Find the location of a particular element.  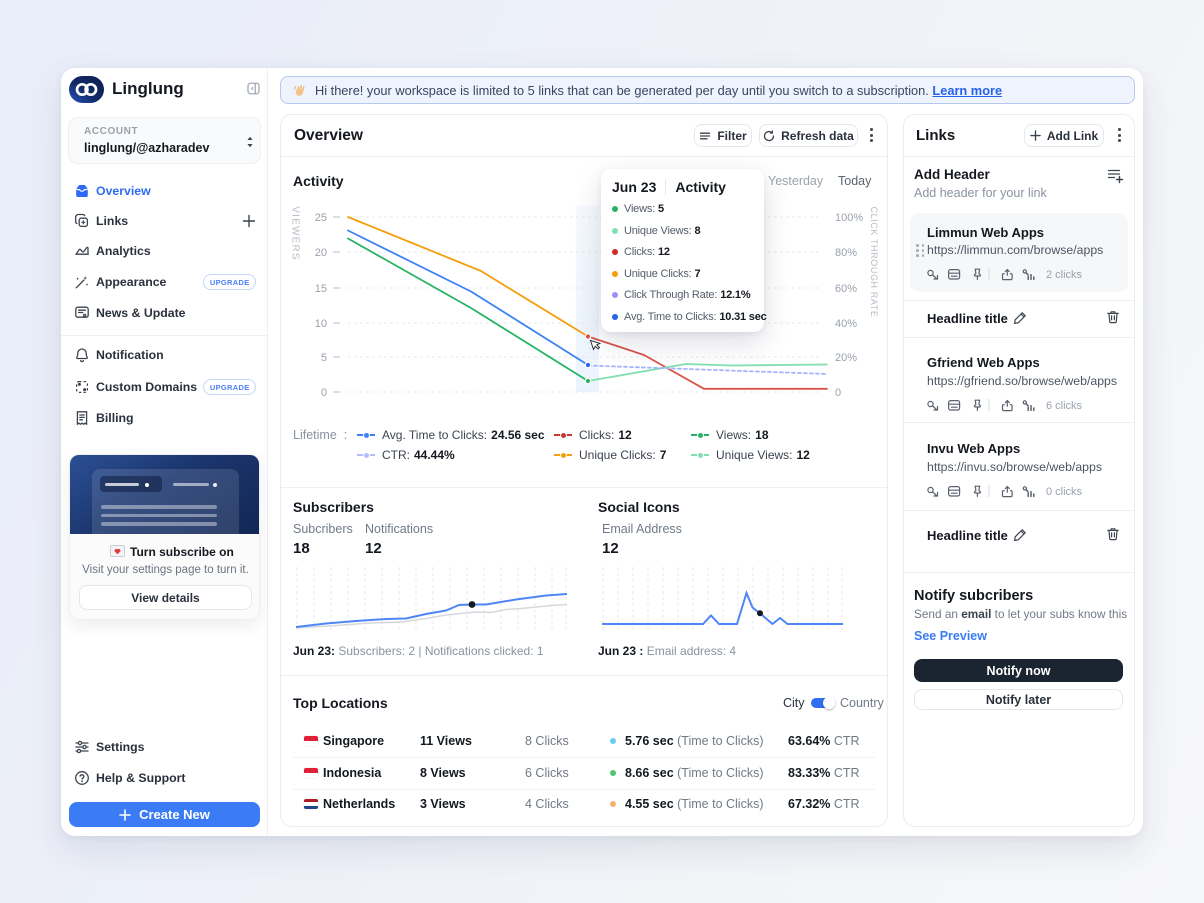

svg-text: 60% is located at coordinates (846, 289).